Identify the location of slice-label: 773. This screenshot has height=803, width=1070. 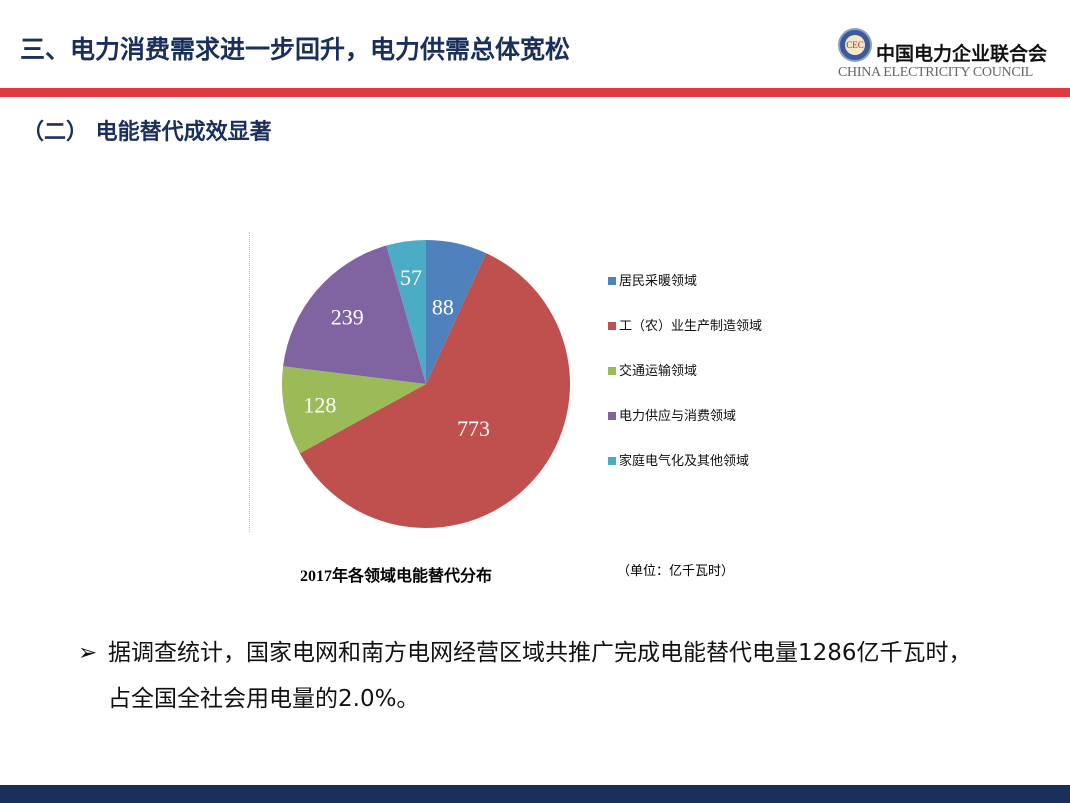
(473, 428).